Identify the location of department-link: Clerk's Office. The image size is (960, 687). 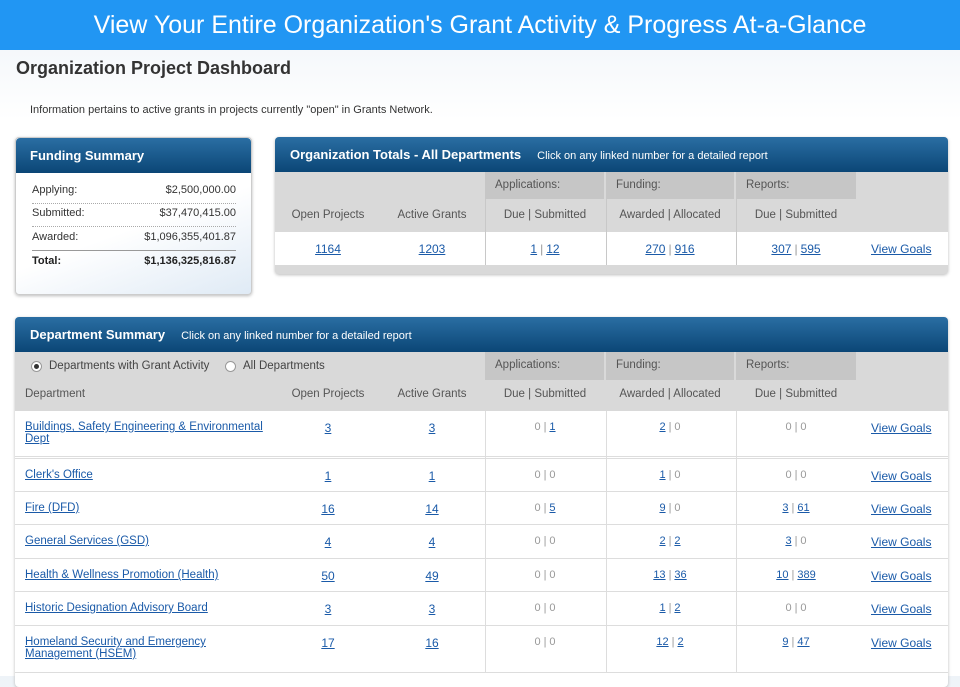
(59, 475).